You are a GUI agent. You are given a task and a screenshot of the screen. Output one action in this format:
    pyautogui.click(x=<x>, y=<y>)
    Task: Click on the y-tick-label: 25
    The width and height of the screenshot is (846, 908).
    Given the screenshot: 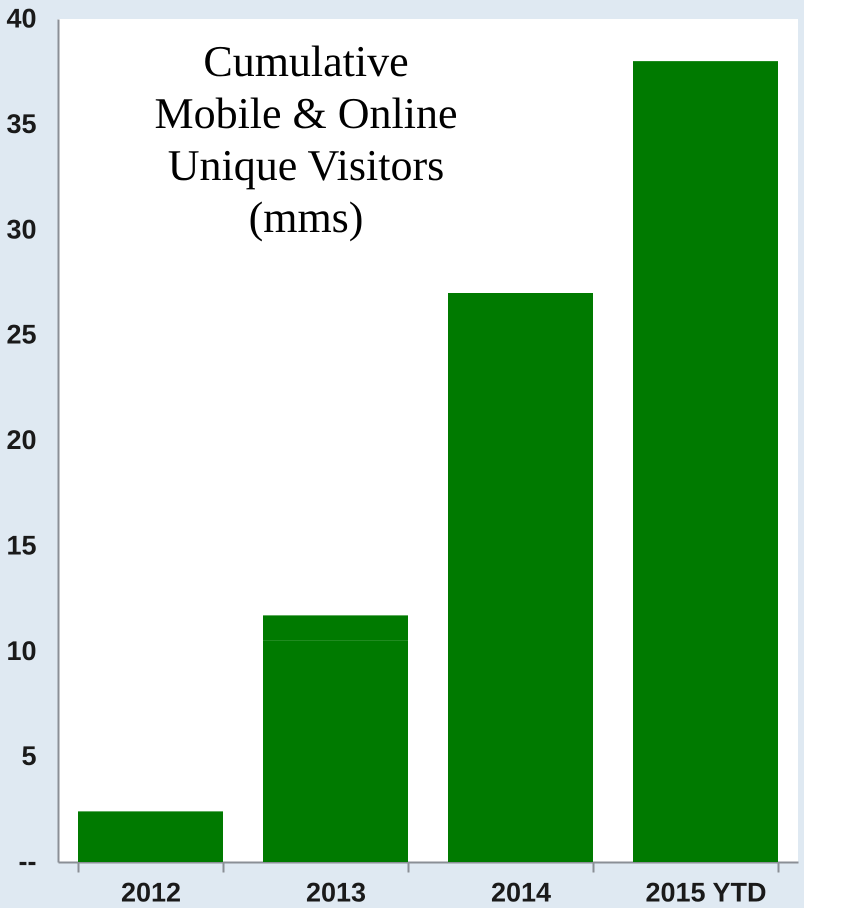 What is the action you would take?
    pyautogui.click(x=21, y=335)
    